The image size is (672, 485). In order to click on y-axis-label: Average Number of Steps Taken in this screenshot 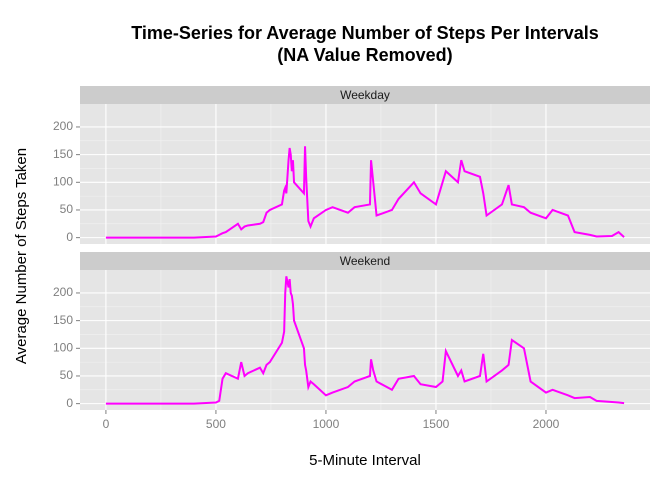, I will do `click(21, 256)`.